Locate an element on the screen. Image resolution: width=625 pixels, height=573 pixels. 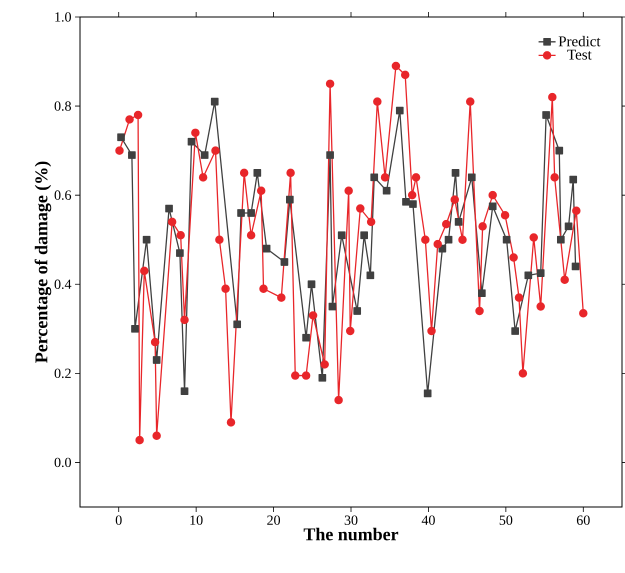
legend-label: Test is located at coordinates (579, 55).